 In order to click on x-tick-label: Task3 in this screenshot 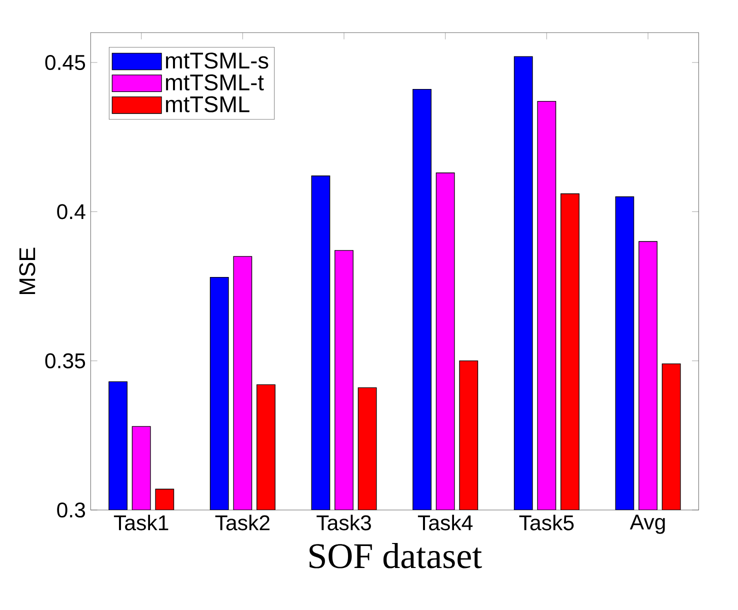, I will do `click(343, 522)`.